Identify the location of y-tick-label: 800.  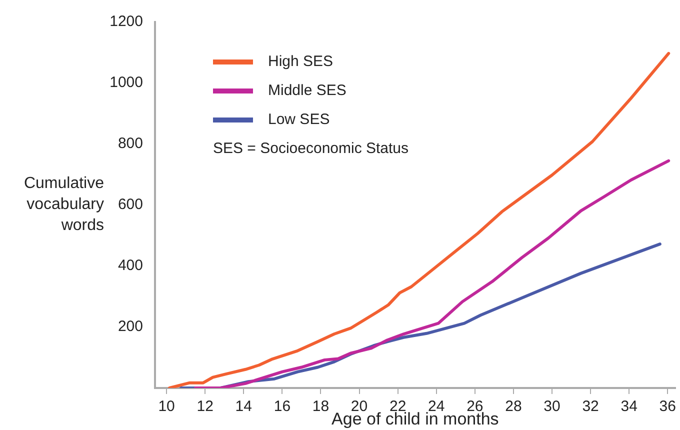
(130, 143).